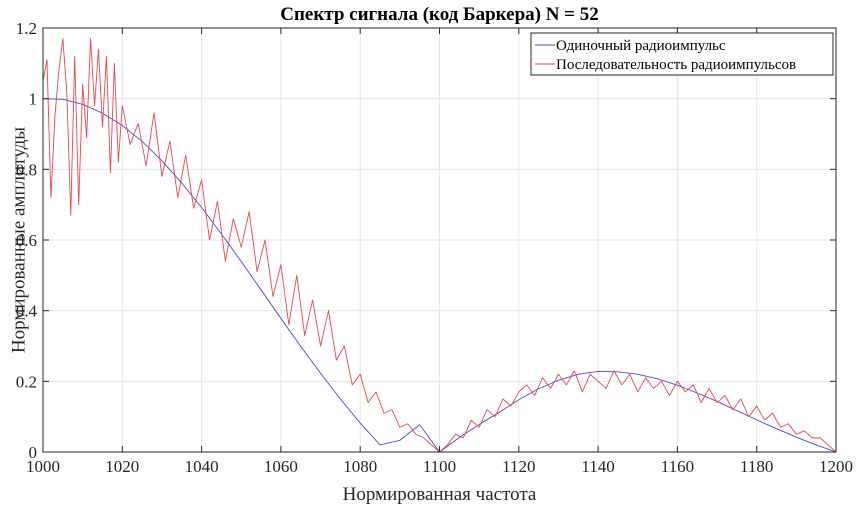  Describe the element at coordinates (26, 169) in the screenshot. I see `y-tick-label: 0.8` at that location.